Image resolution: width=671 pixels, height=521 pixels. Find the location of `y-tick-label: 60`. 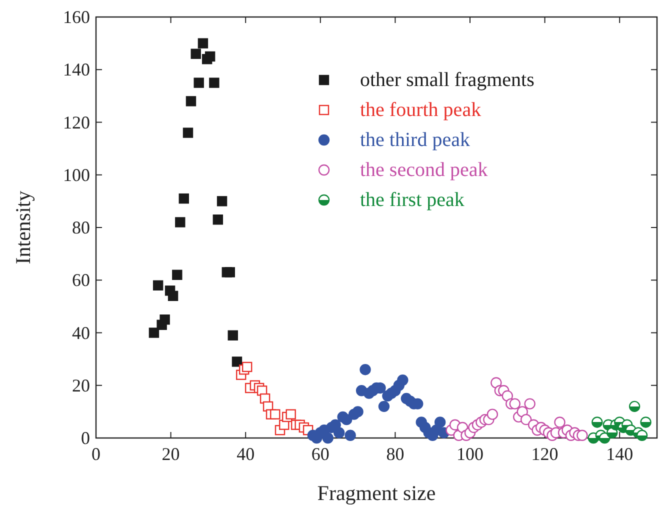

y-tick-label: 60 is located at coordinates (81, 280).